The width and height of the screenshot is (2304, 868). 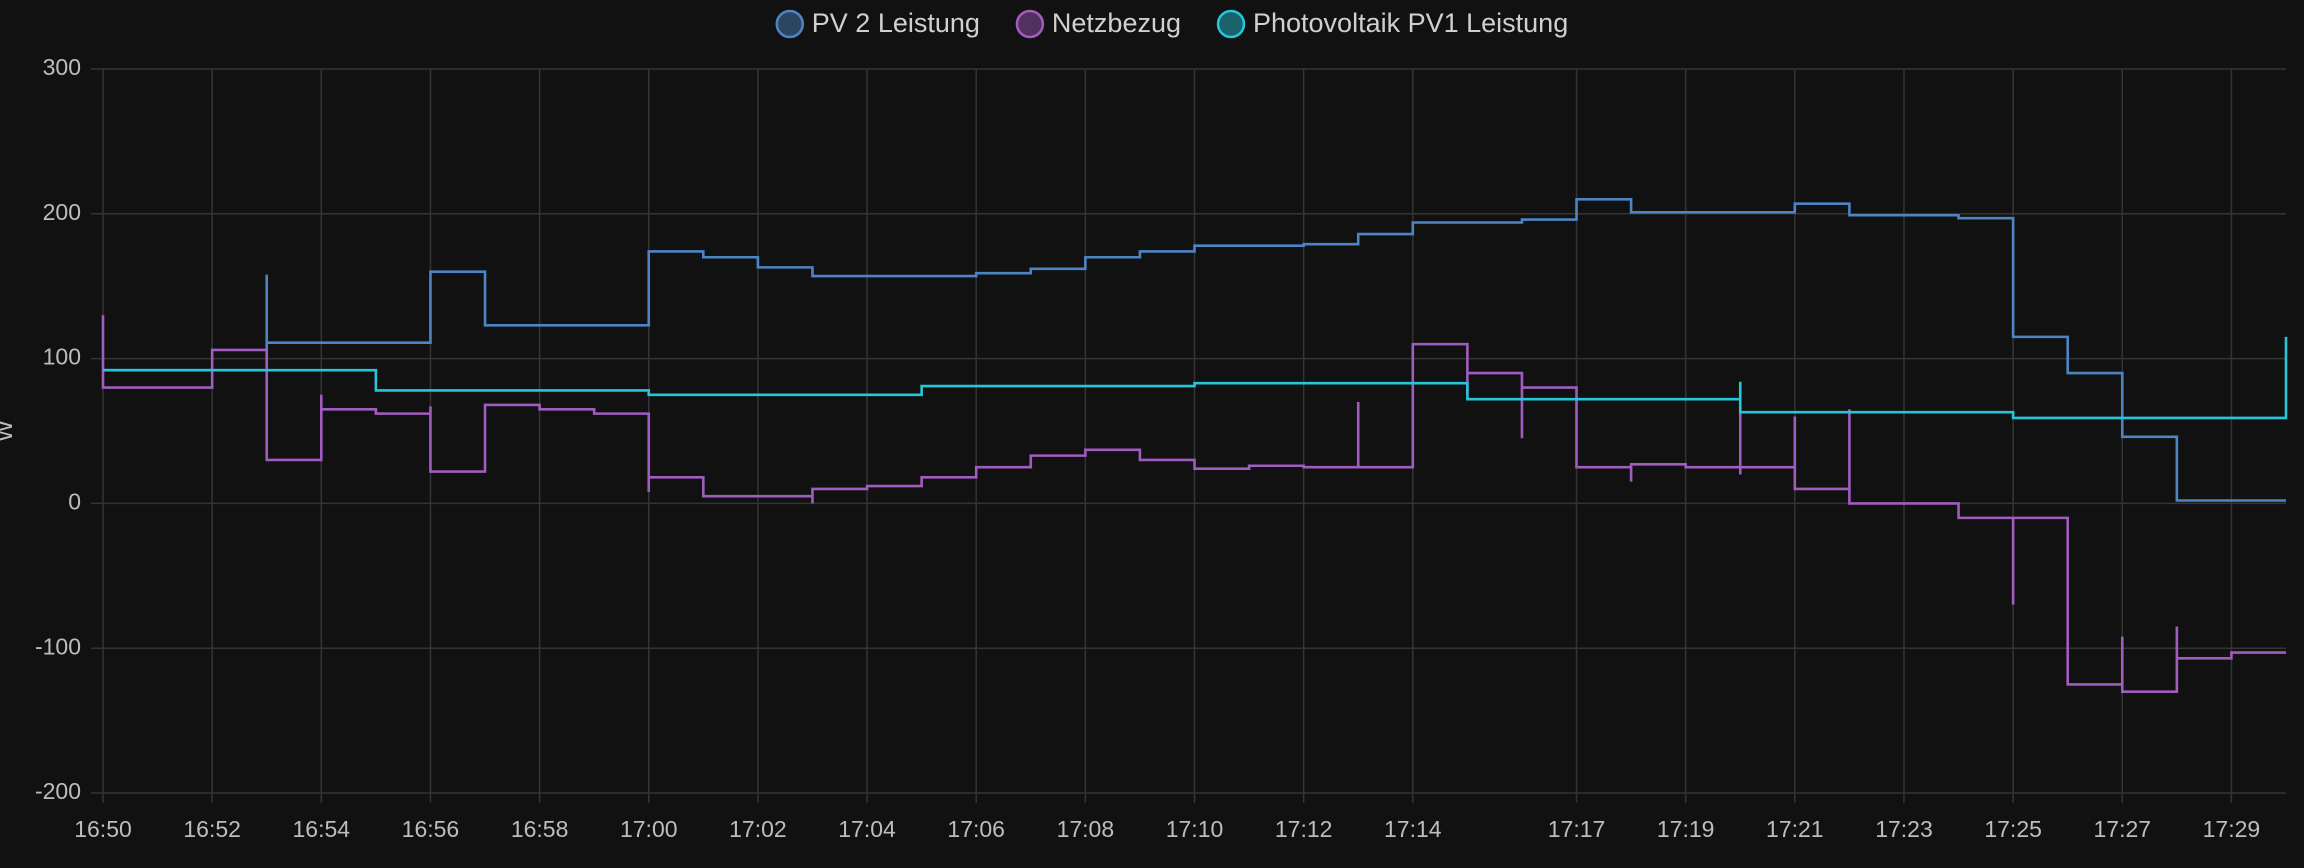 What do you see at coordinates (1086, 829) in the screenshot?
I see `x-tick-label: 17:08` at bounding box center [1086, 829].